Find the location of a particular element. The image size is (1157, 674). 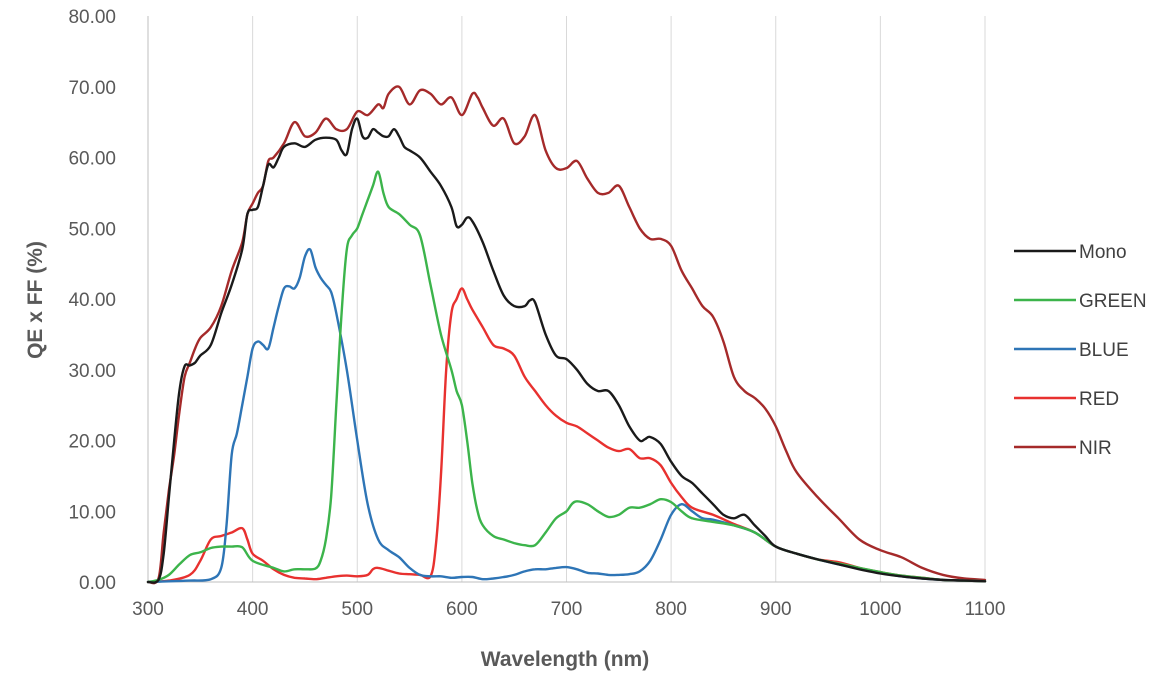

legend-label-red: RED is located at coordinates (1099, 399).